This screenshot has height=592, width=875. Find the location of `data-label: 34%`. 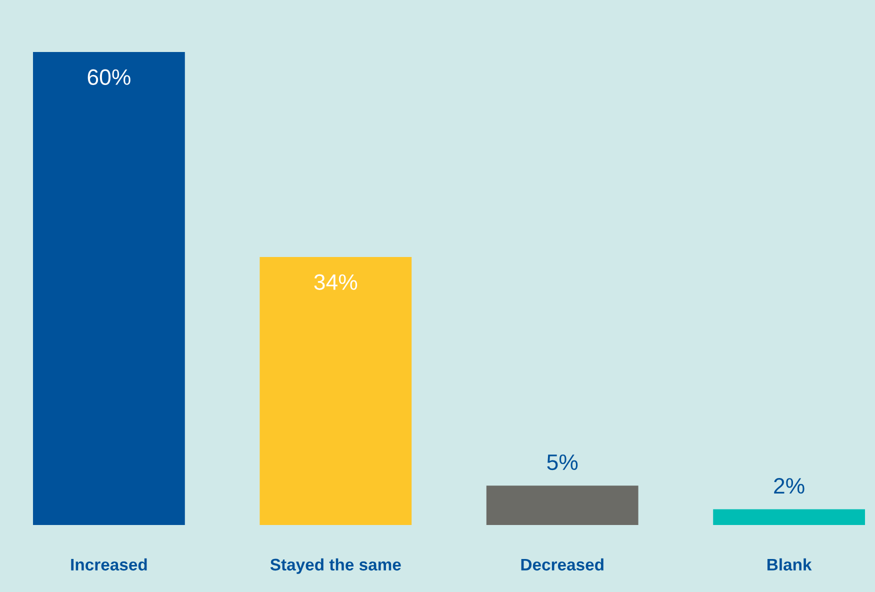

data-label: 34% is located at coordinates (336, 282).